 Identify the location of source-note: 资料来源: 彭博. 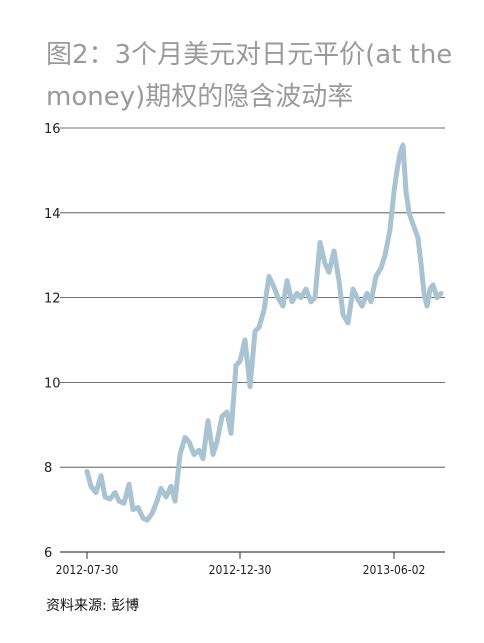
(93, 606).